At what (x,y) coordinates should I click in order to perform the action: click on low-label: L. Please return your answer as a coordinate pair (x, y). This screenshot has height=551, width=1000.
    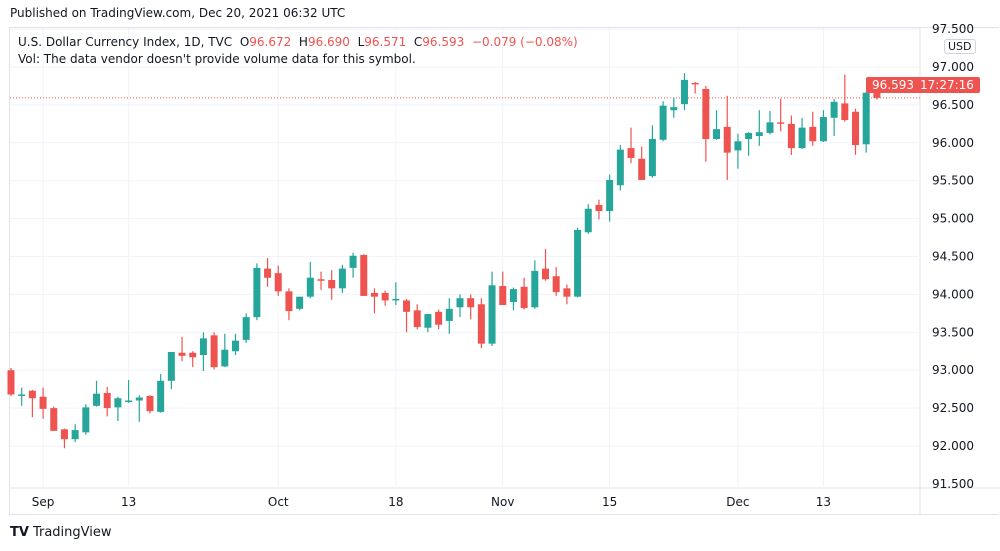
    Looking at the image, I should click on (361, 42).